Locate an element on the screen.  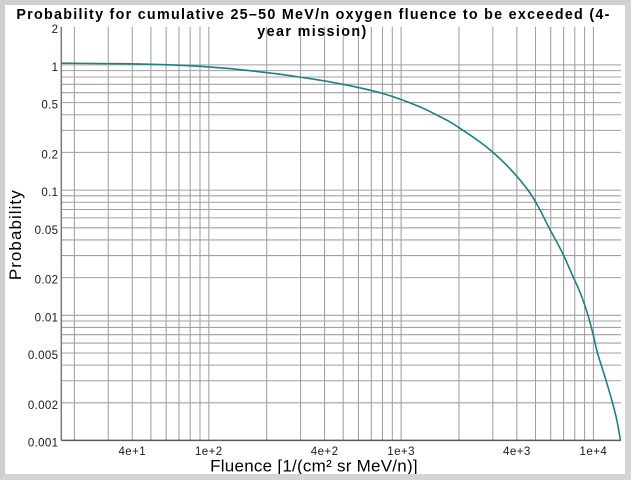
svg-text: 0.1 is located at coordinates (49, 193).